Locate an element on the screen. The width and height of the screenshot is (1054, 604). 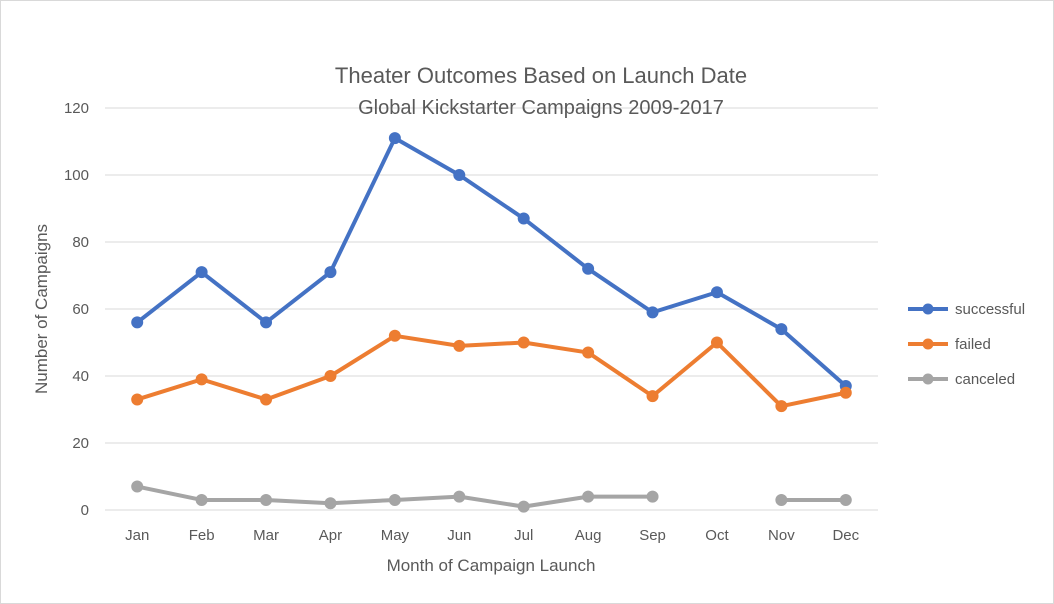
x-tick-label: Mar is located at coordinates (266, 535).